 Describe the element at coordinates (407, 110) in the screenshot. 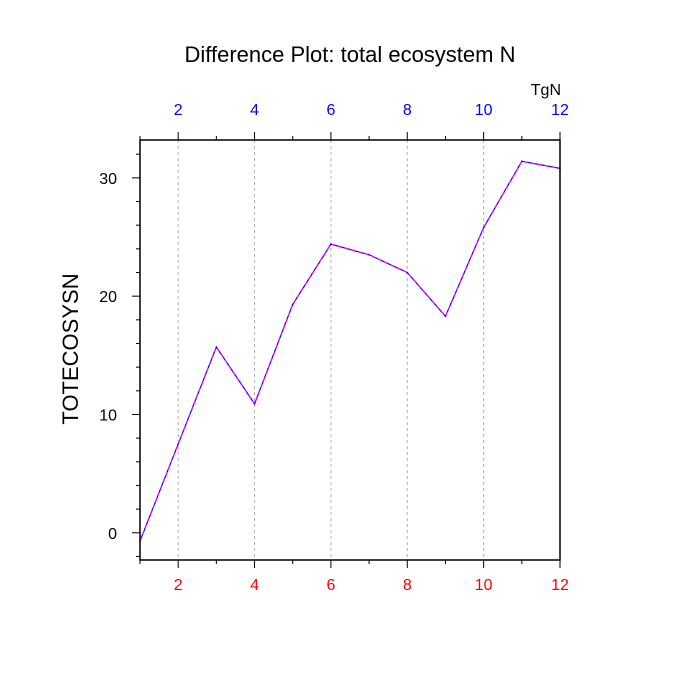

I see `x-tick-label-top: 8` at that location.